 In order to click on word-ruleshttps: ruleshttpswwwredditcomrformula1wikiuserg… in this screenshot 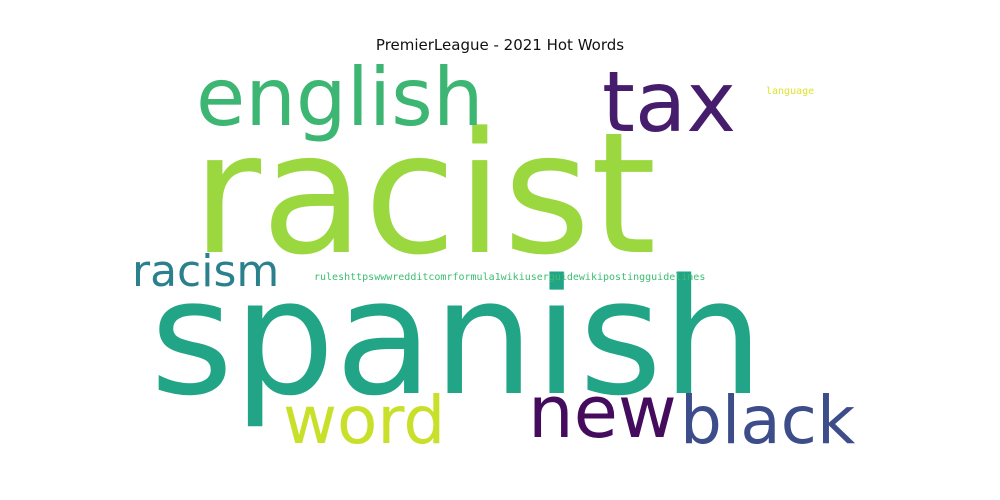, I will do `click(510, 277)`.